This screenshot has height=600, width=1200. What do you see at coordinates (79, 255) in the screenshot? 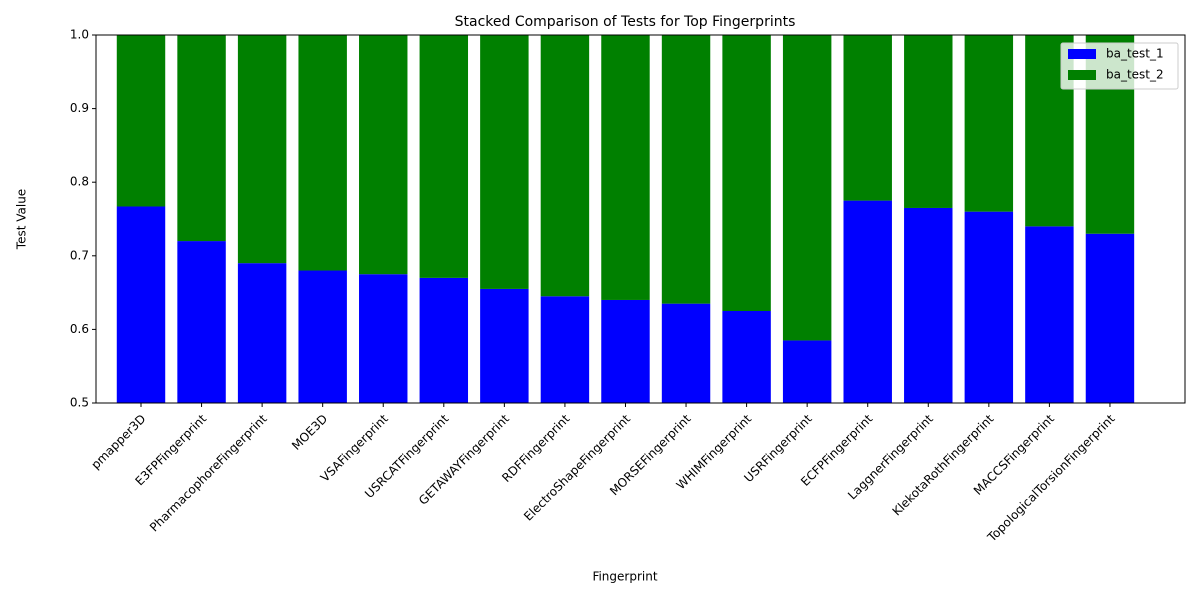
I see `y-tick-label: 0.7` at bounding box center [79, 255].